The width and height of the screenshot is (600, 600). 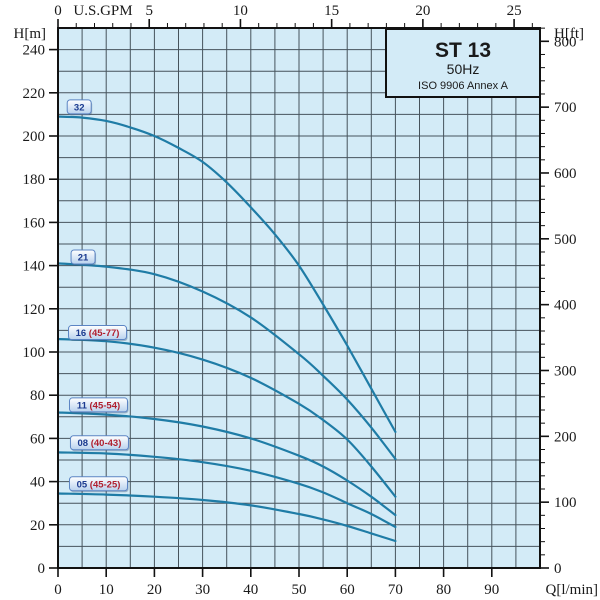 What do you see at coordinates (37, 396) in the screenshot?
I see `left-tick-label: 80` at bounding box center [37, 396].